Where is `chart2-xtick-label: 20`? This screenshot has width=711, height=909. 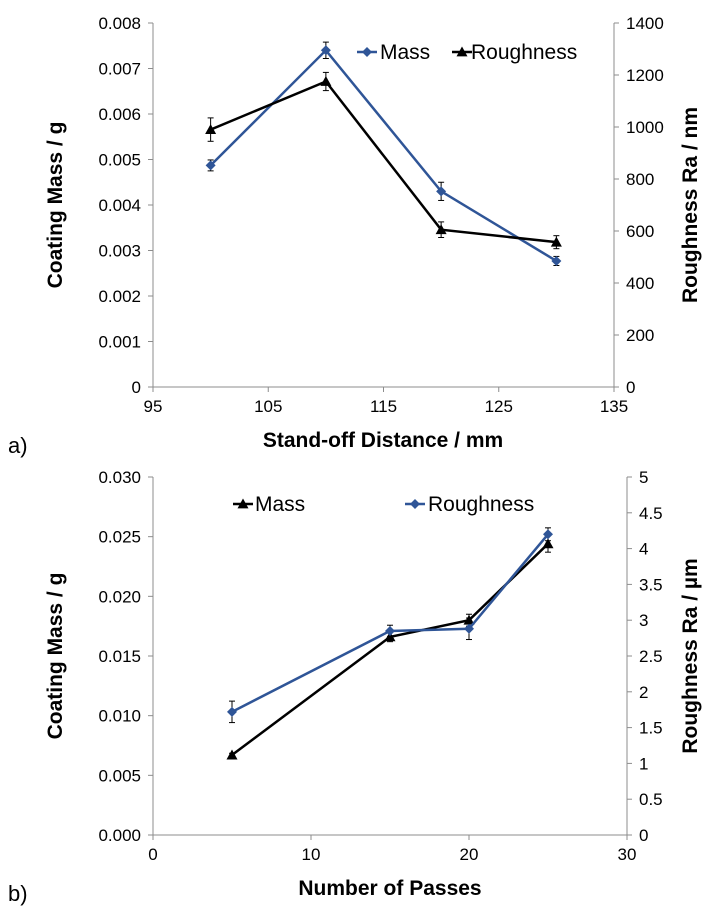
chart2-xtick-label: 20 is located at coordinates (469, 854).